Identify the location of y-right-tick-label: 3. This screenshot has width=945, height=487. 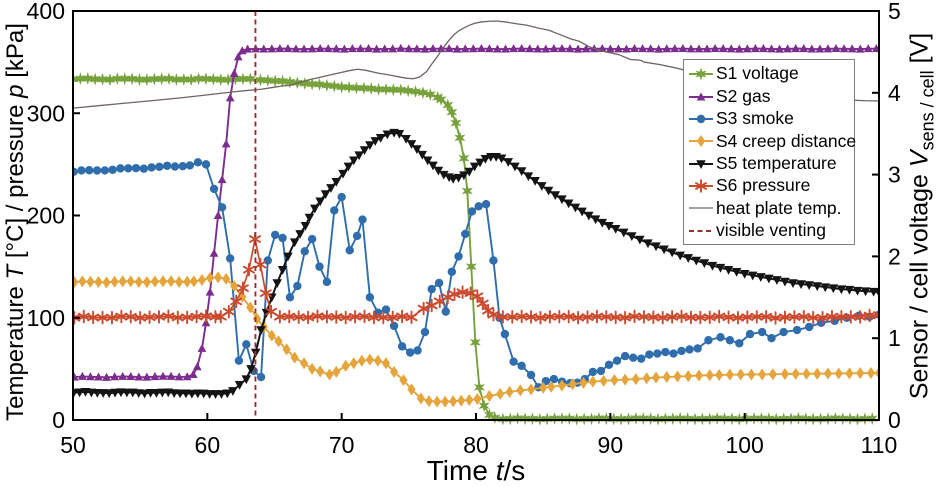
(894, 175).